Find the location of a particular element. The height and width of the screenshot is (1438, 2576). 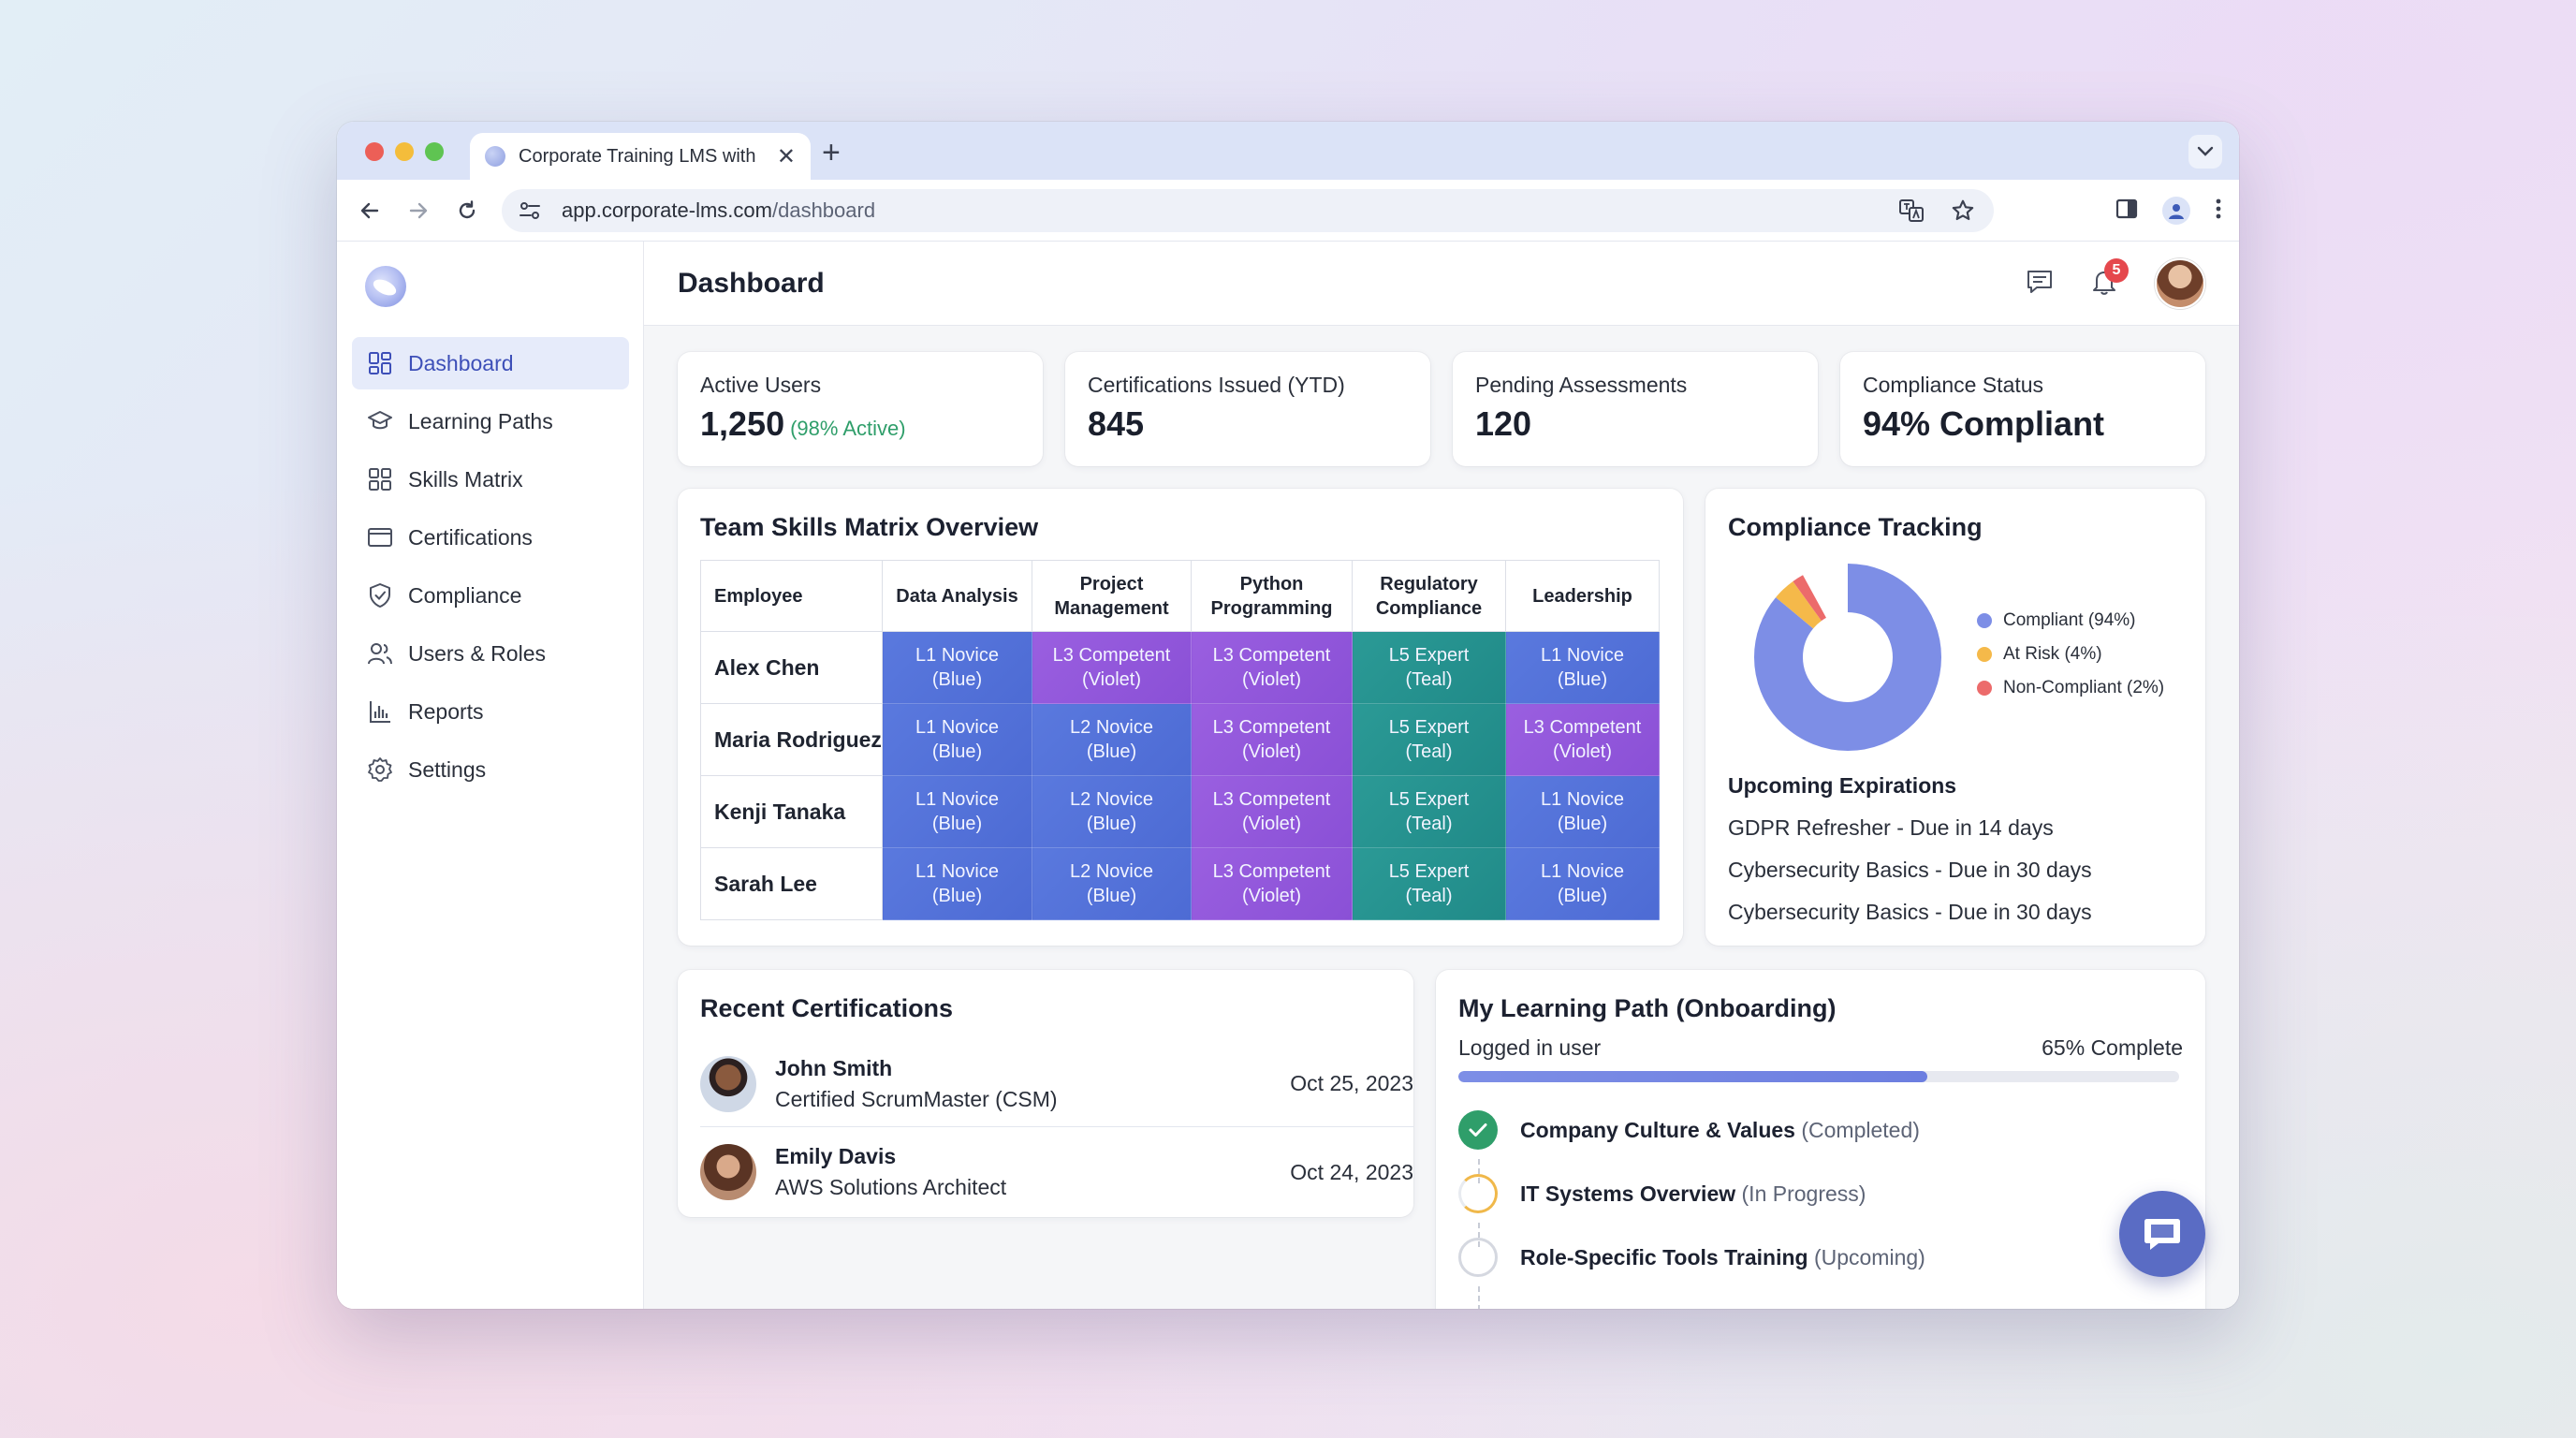

cert-title: AWS Solutions Architect is located at coordinates (891, 1187).